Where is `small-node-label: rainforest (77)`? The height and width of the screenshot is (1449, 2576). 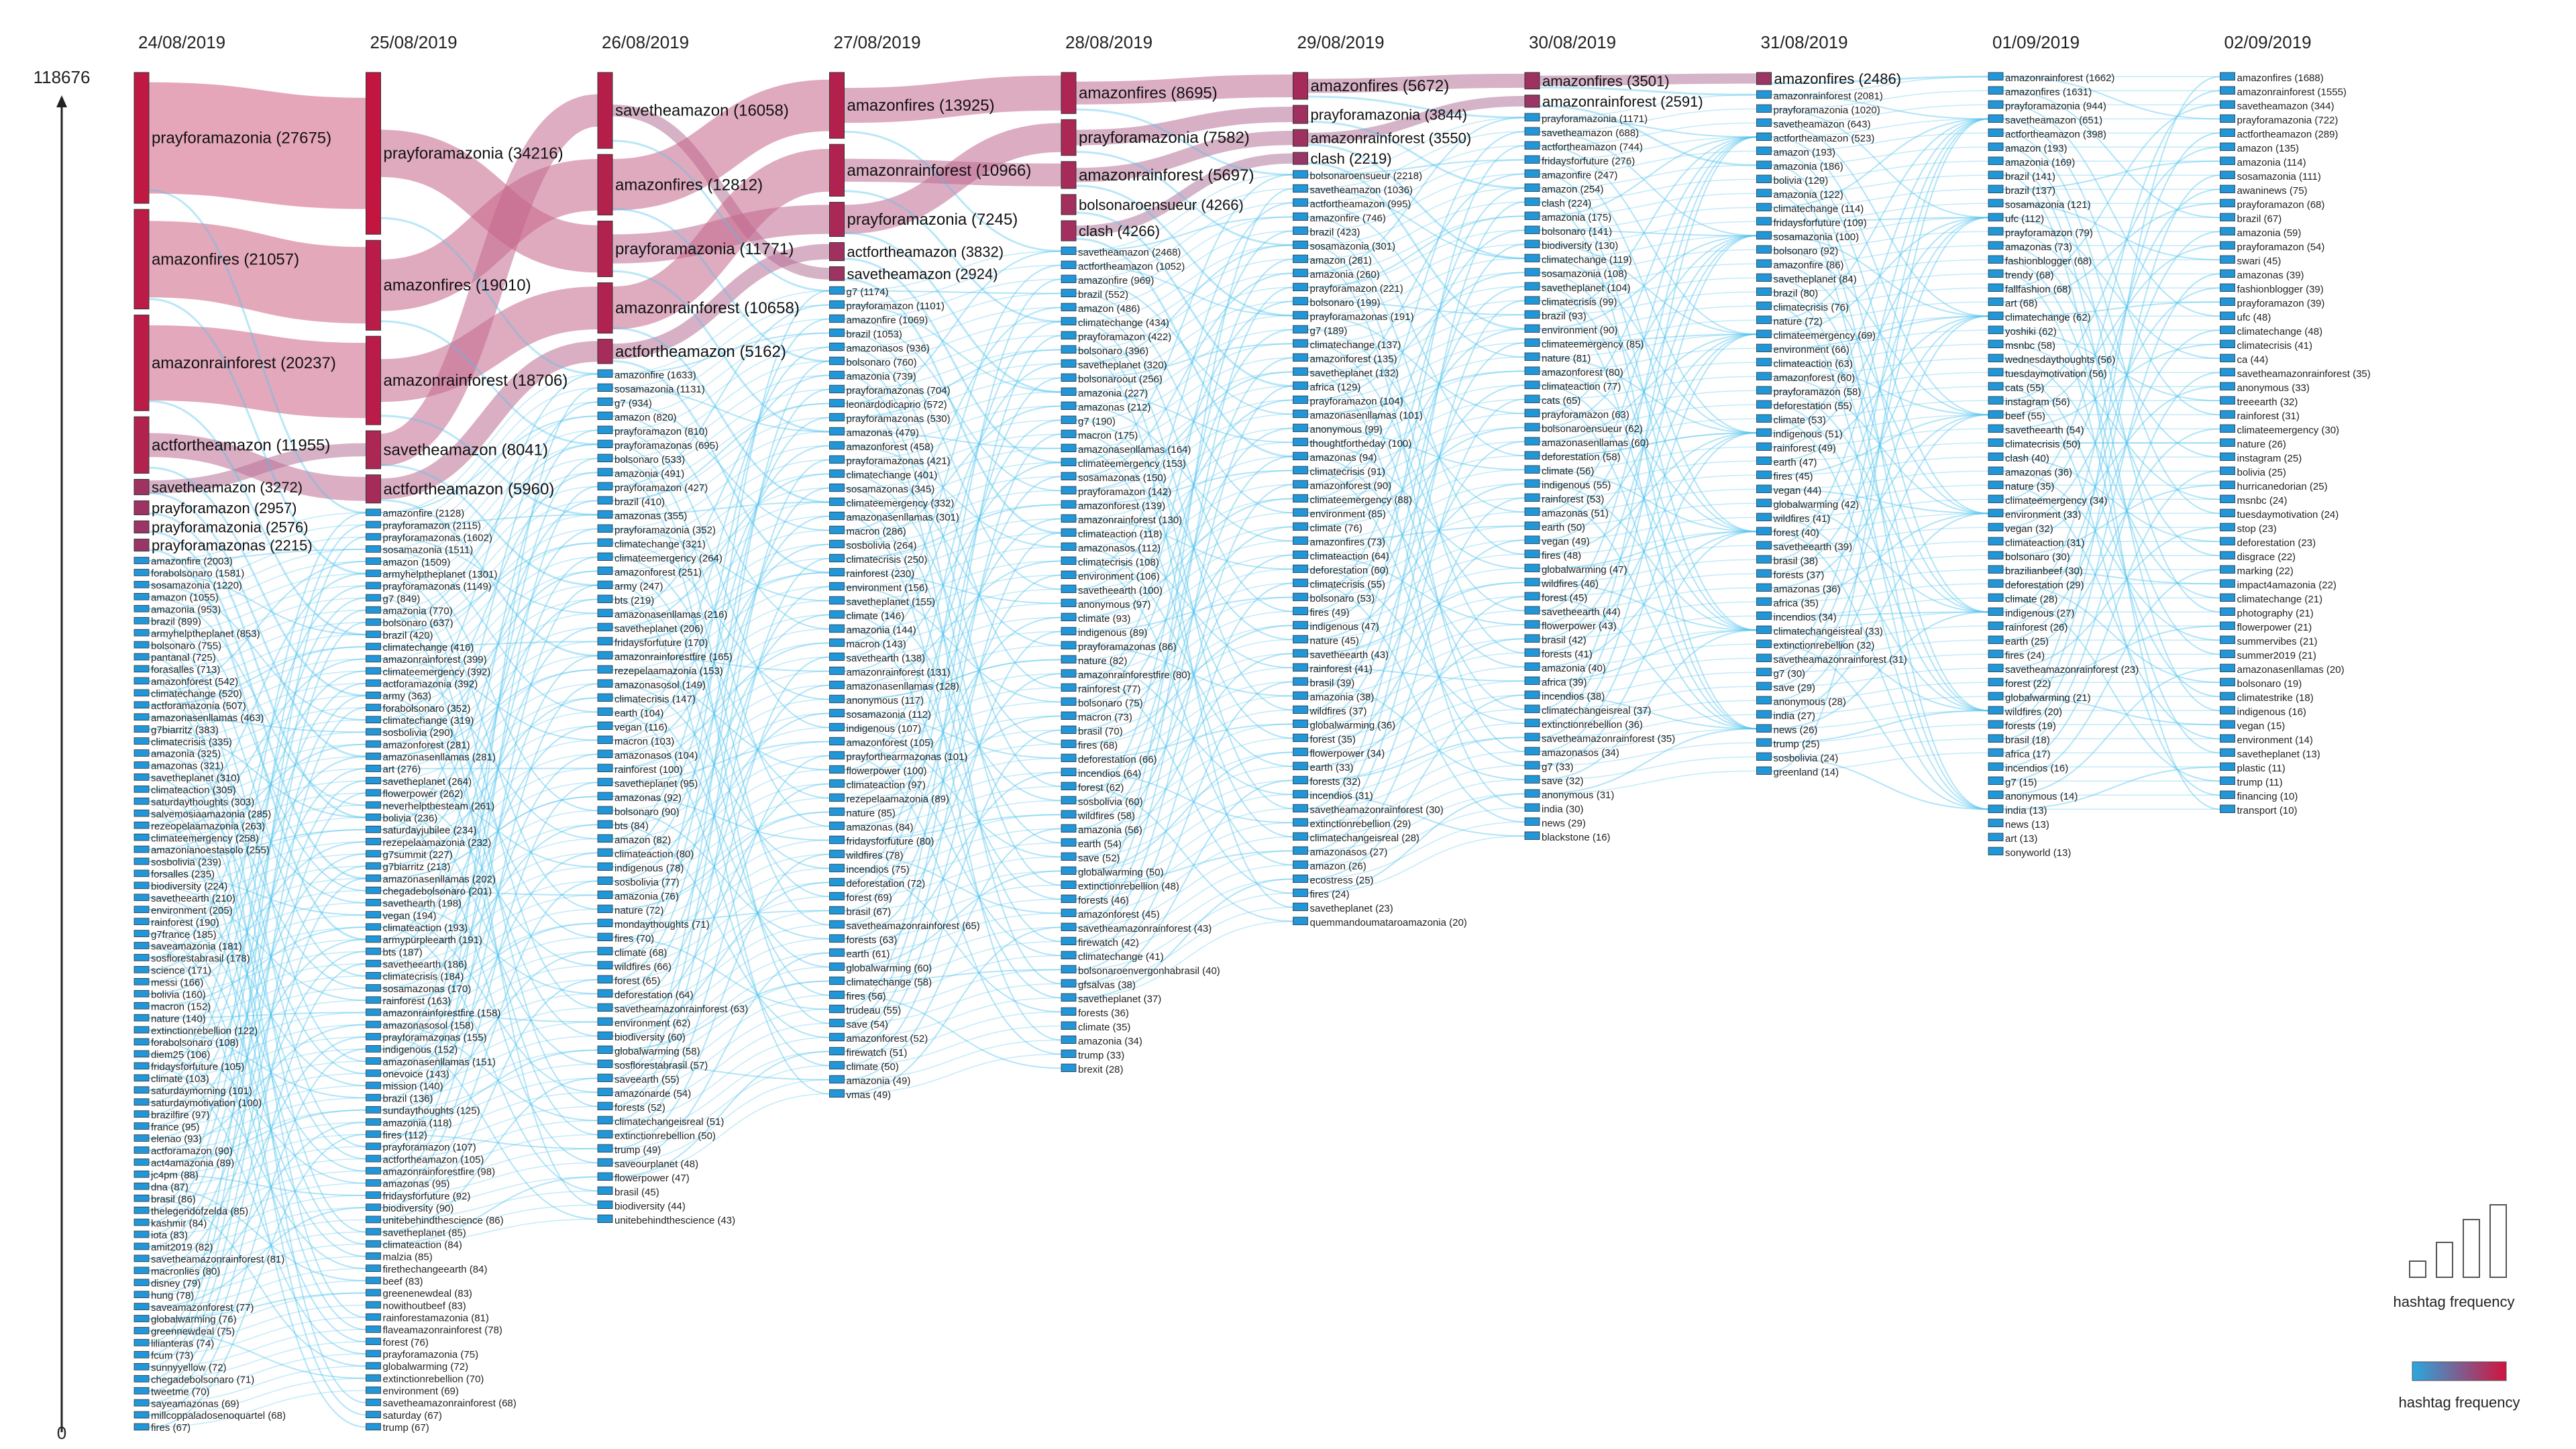
small-node-label: rainforest (77) is located at coordinates (1109, 689).